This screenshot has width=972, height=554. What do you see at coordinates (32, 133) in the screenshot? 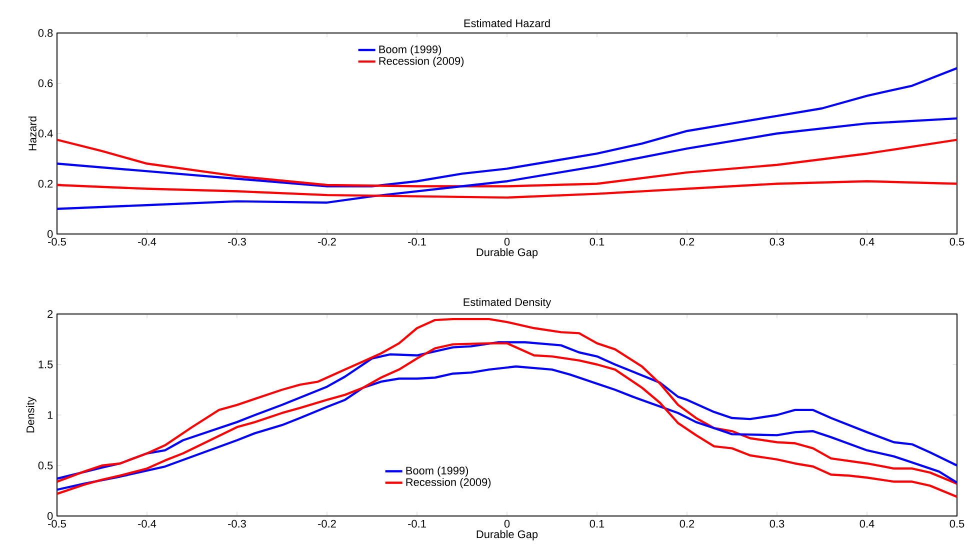
I see `y-axis-title: Hazard` at bounding box center [32, 133].